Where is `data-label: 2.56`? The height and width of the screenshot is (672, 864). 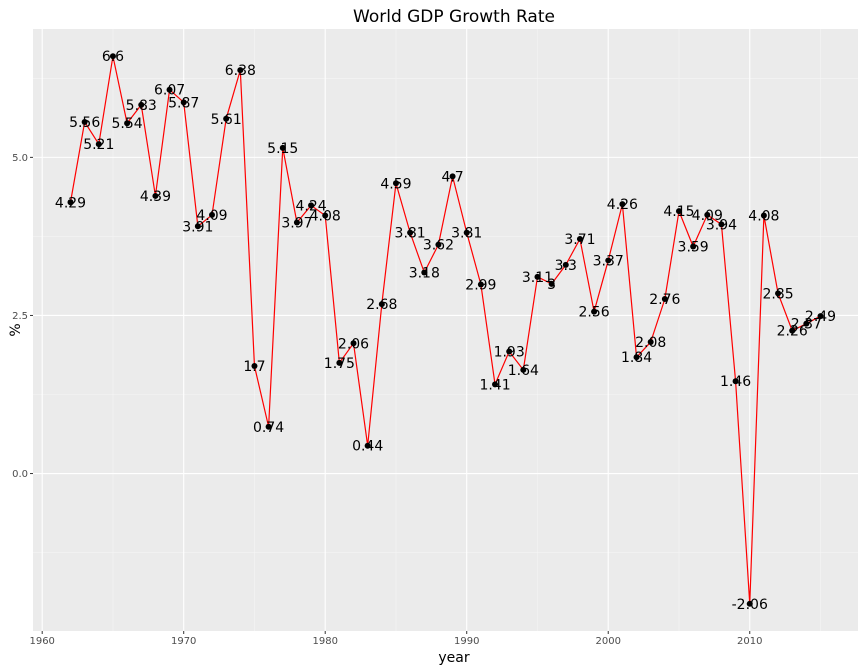
data-label: 2.56 is located at coordinates (593, 313).